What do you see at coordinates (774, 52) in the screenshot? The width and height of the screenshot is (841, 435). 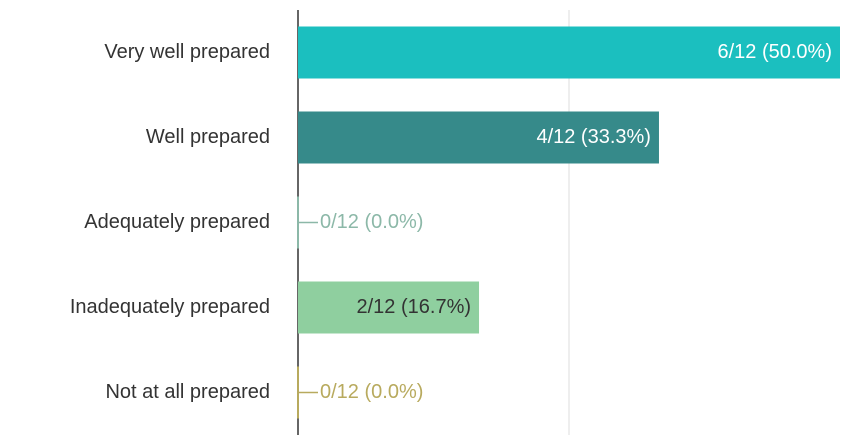 I see `value-label: 6/12 (50.0%)` at bounding box center [774, 52].